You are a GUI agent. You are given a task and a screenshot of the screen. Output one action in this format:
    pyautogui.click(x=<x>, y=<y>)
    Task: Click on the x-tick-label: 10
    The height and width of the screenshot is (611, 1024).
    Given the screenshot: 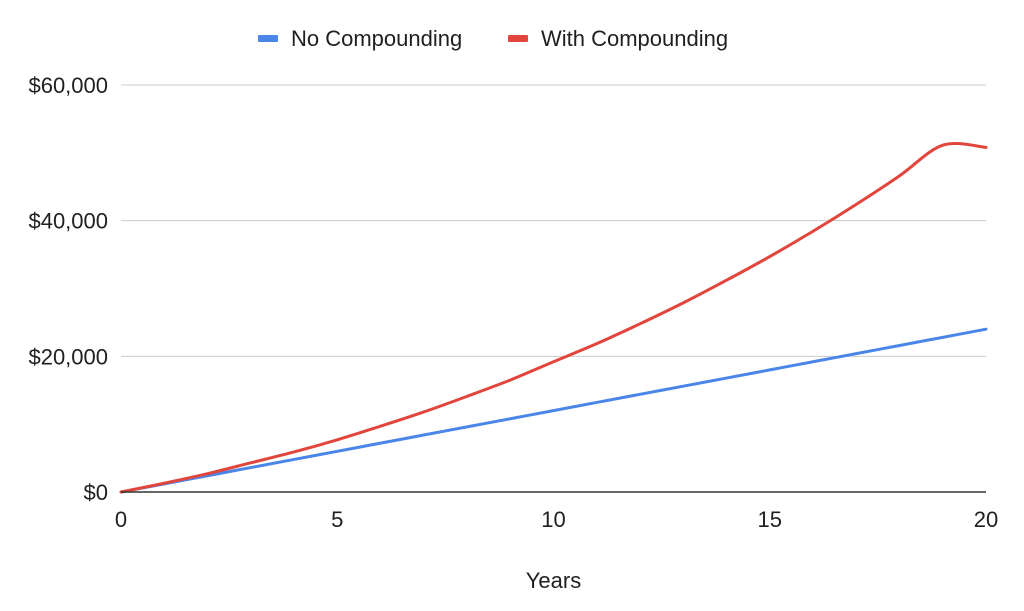 What is the action you would take?
    pyautogui.click(x=553, y=519)
    